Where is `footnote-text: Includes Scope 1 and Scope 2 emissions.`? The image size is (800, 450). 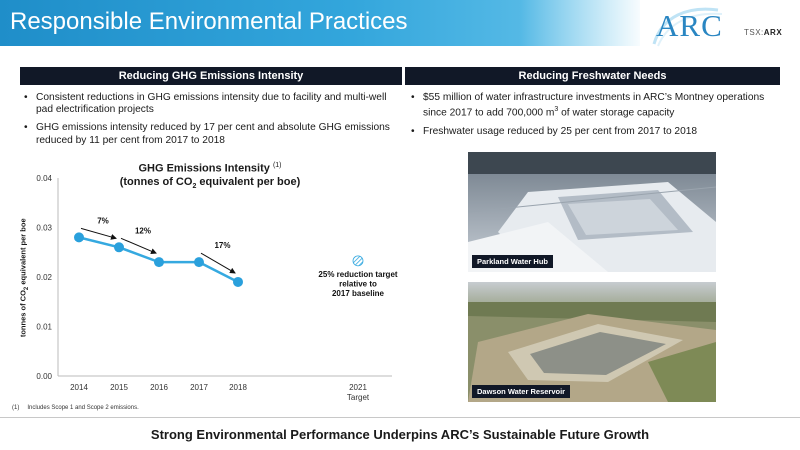 footnote-text: Includes Scope 1 and Scope 2 emissions. is located at coordinates (83, 408).